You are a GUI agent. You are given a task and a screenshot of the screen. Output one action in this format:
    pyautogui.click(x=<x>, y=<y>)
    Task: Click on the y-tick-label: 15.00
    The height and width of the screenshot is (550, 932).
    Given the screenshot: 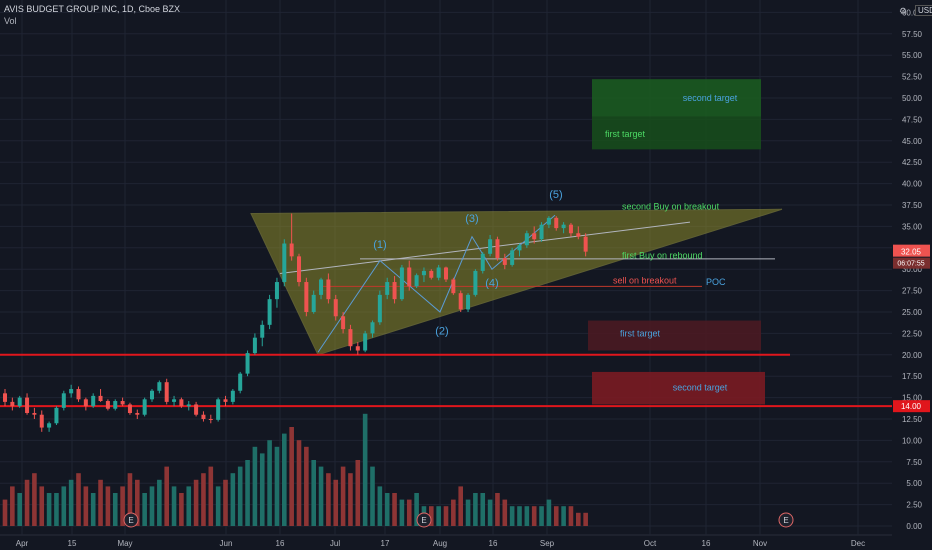 What is the action you would take?
    pyautogui.click(x=912, y=398)
    